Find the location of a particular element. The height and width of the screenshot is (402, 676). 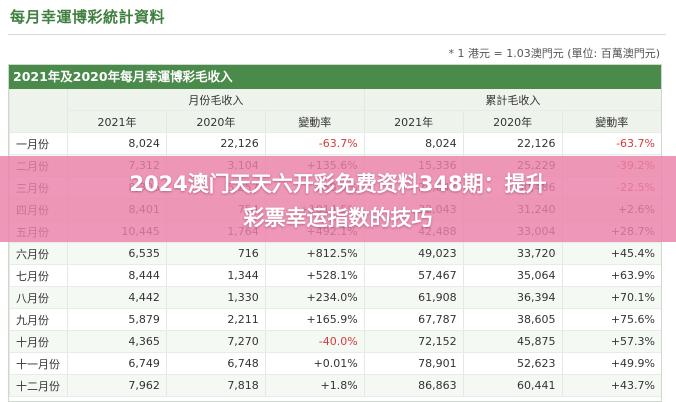

table-row: 八月份 4,442 1,330 +234.0% 61,908 36,394 +70.1% is located at coordinates (335, 297).